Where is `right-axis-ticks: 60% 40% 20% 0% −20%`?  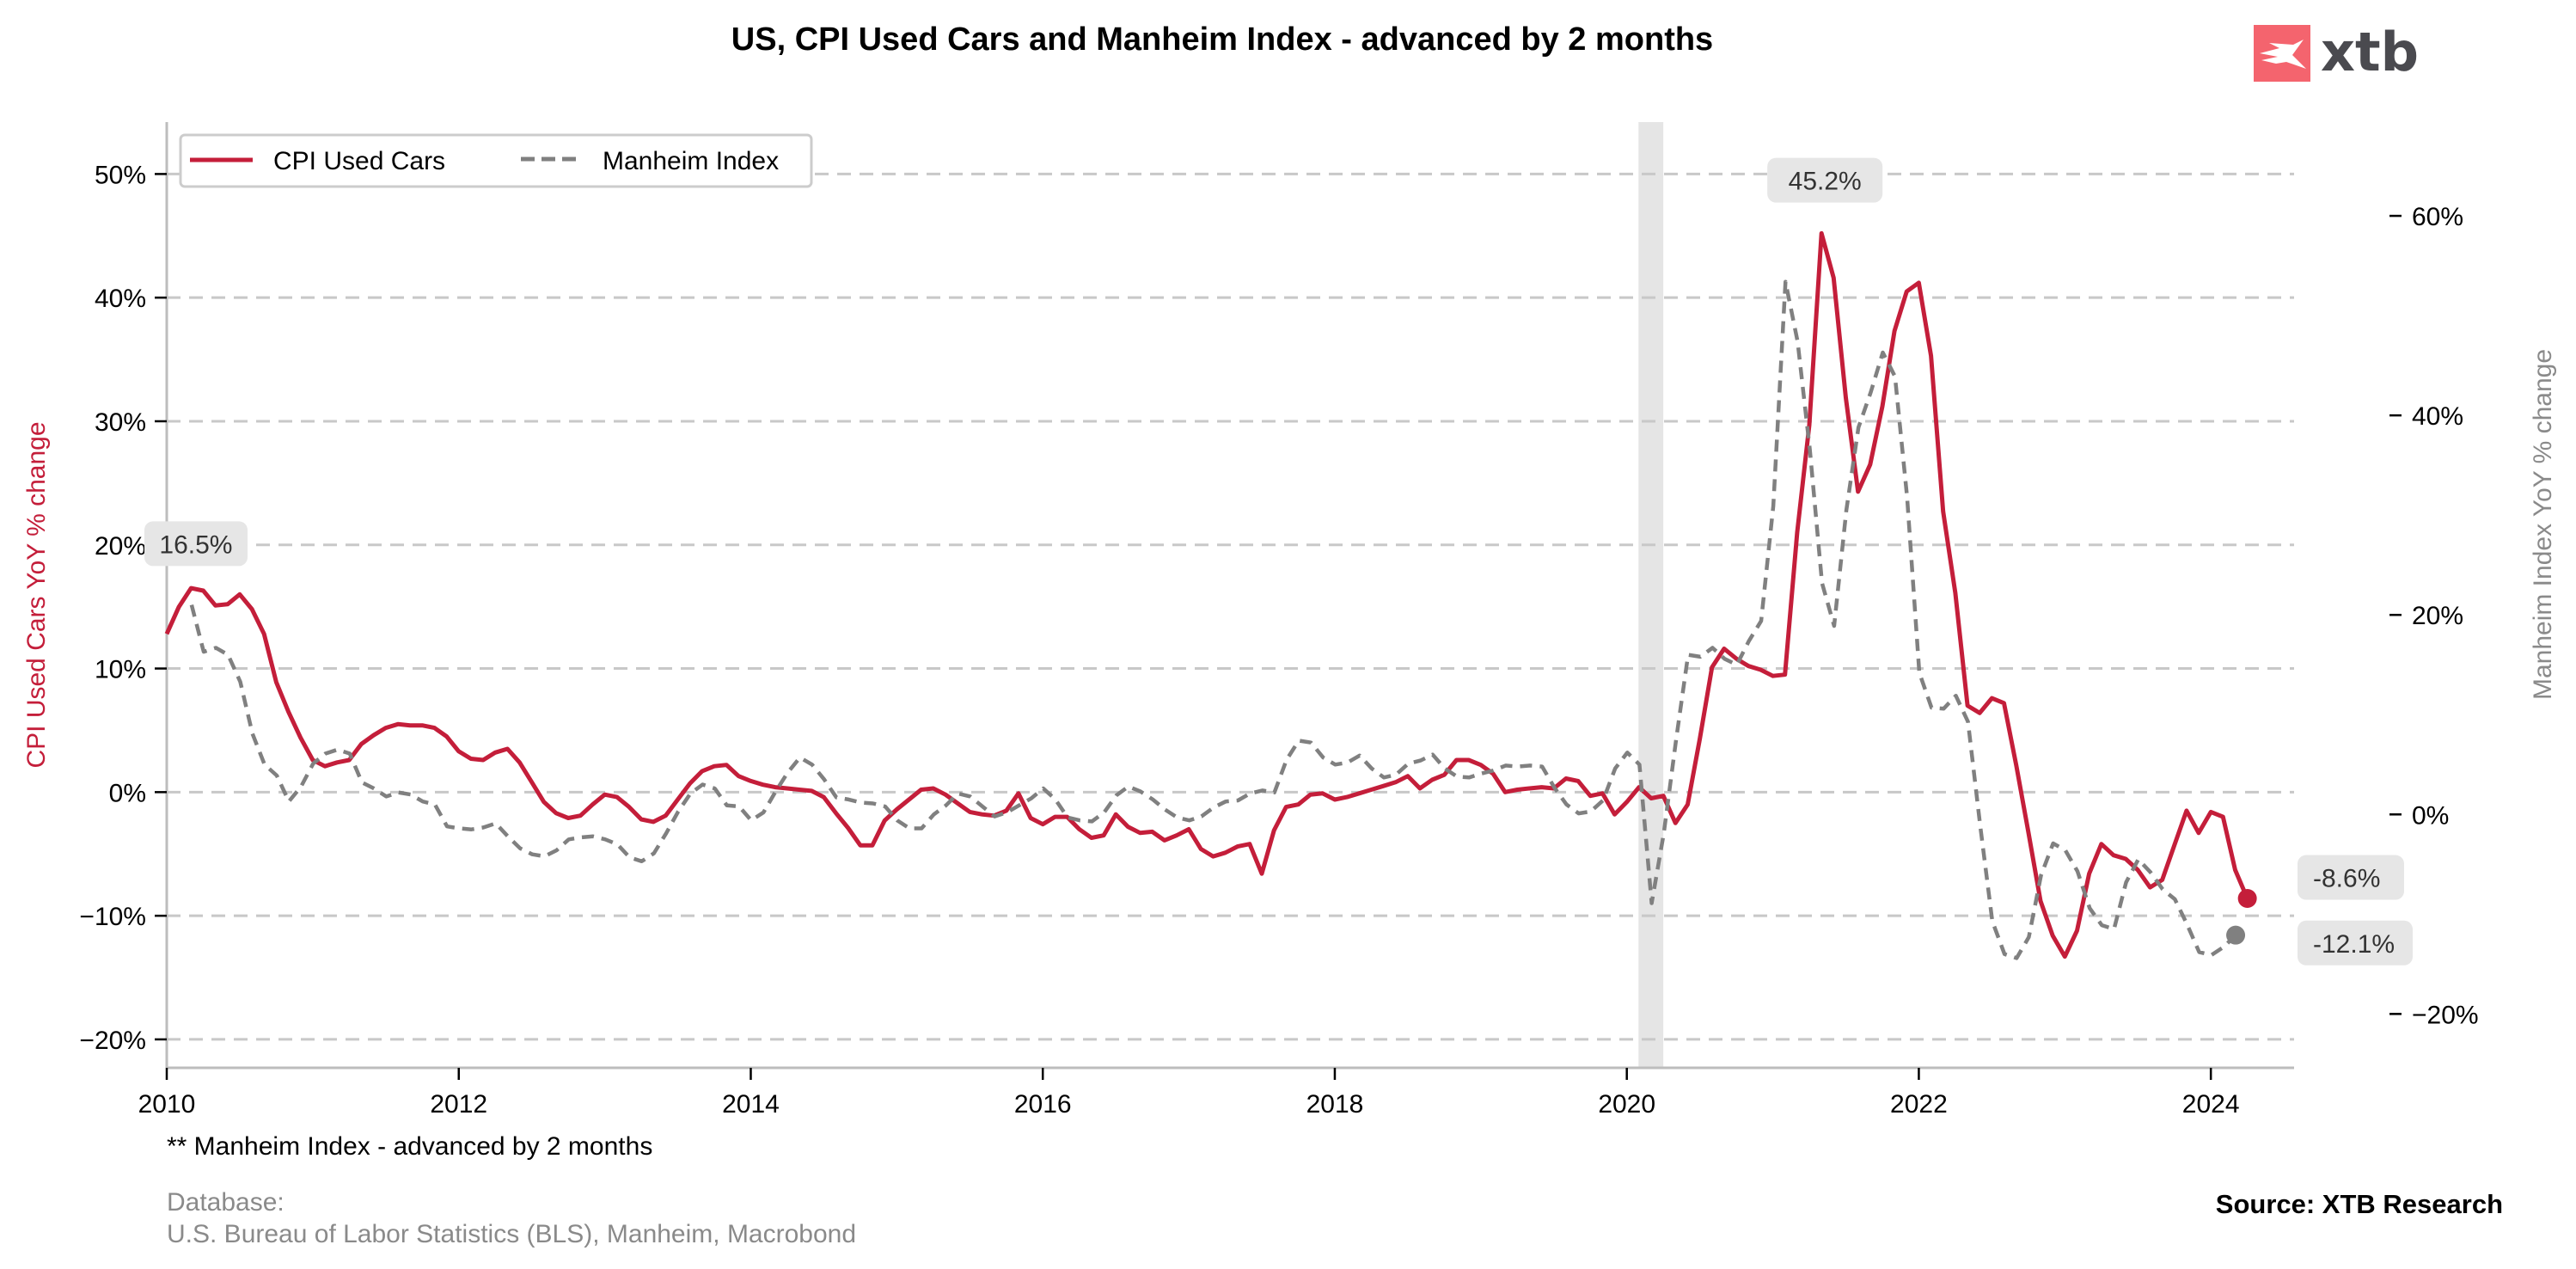
right-axis-ticks: 60% 40% 20% 0% −20% is located at coordinates (2434, 616).